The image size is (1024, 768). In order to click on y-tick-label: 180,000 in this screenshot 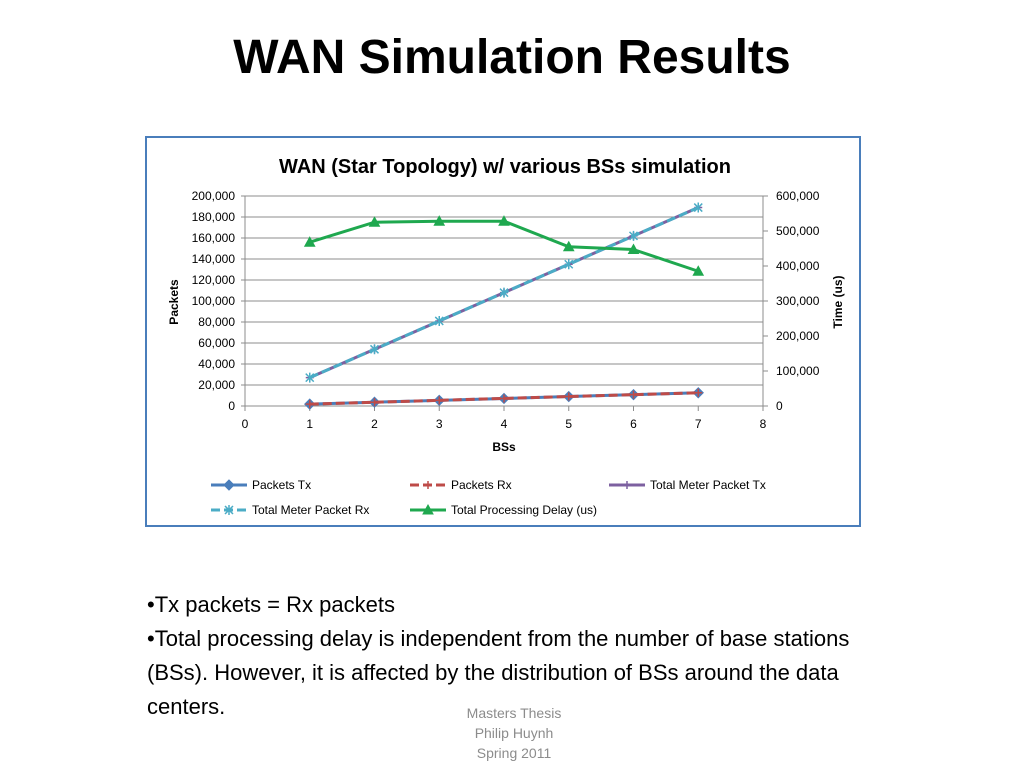, I will do `click(214, 217)`.